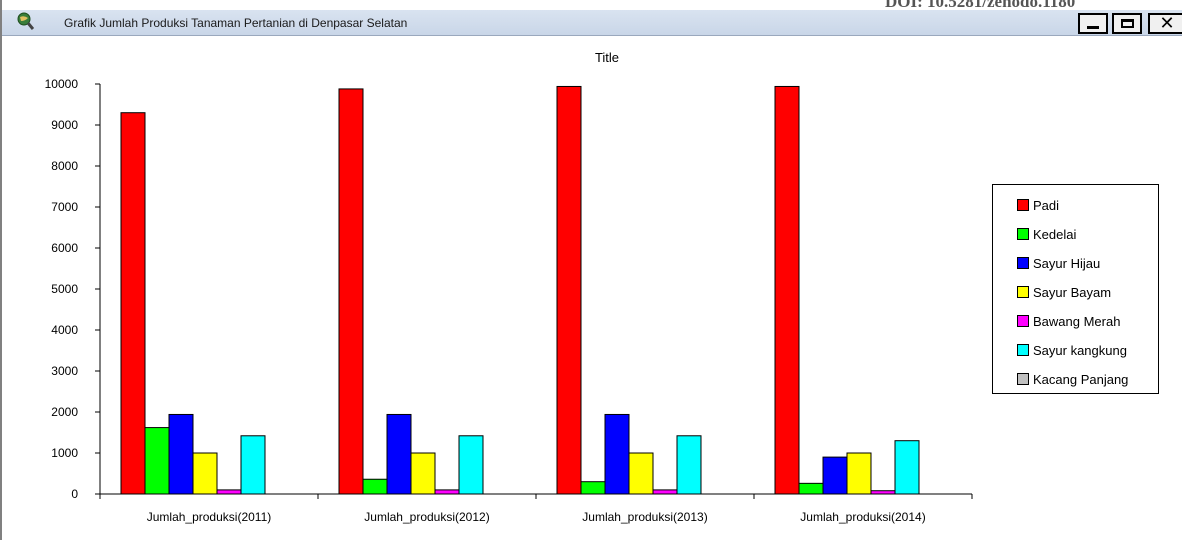 The width and height of the screenshot is (1182, 540). Describe the element at coordinates (209, 517) in the screenshot. I see `x-tick-label: Jumlah_produksi(2011)` at that location.